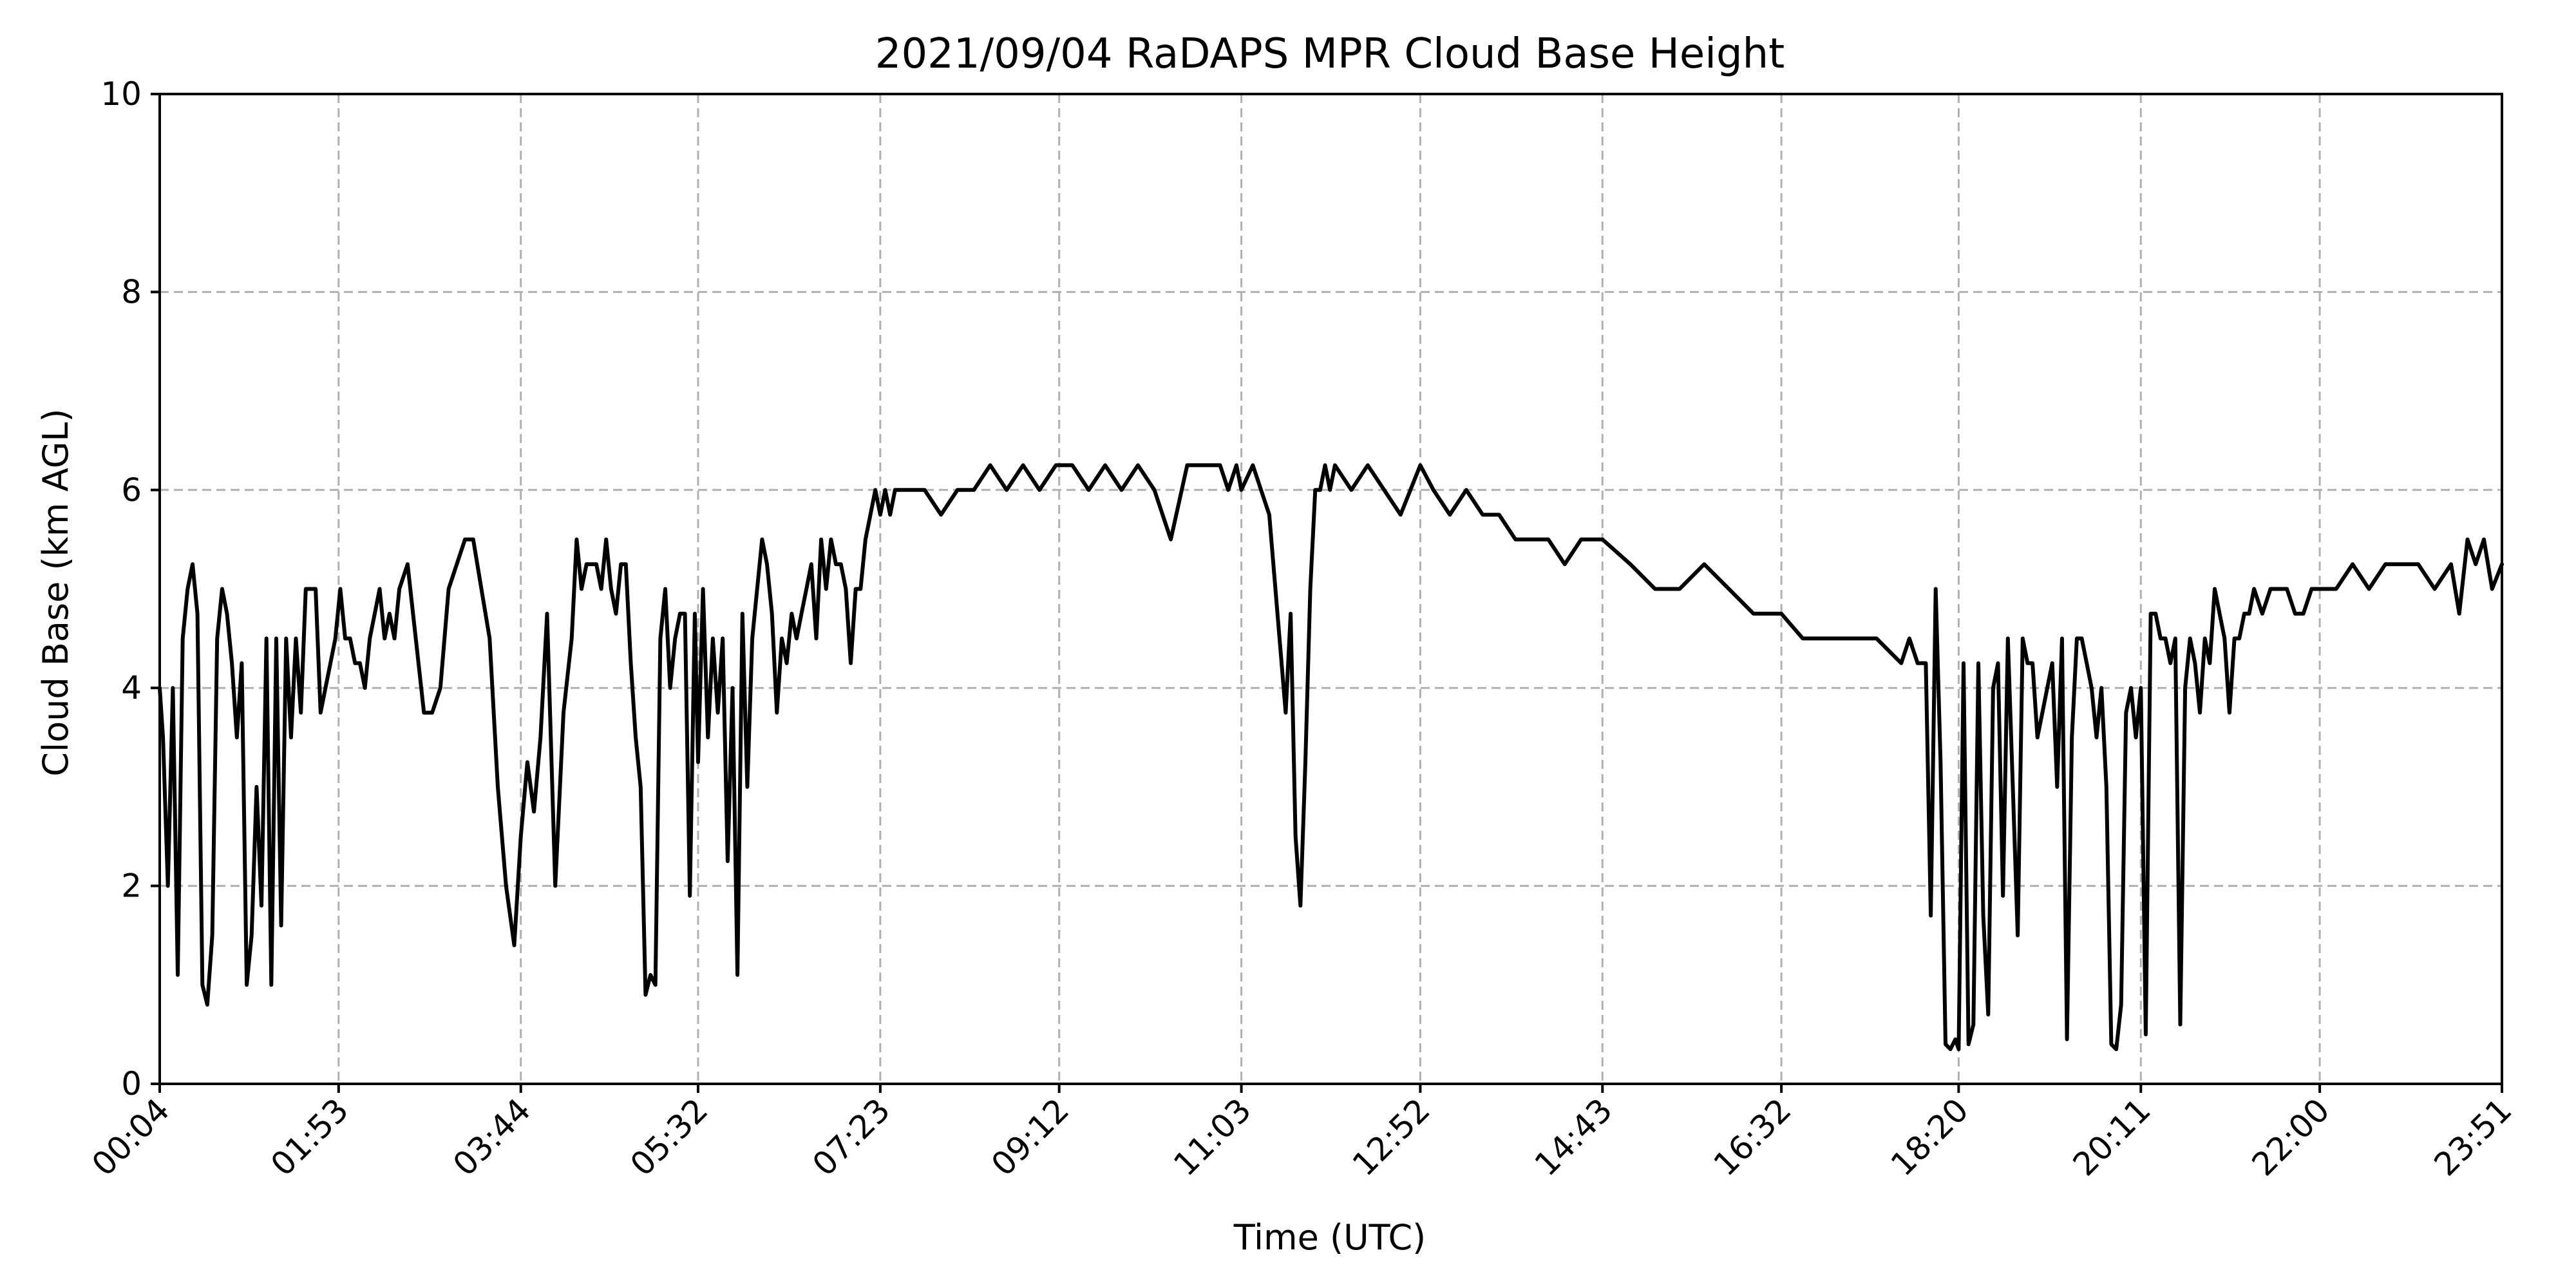  Describe the element at coordinates (1330, 54) in the screenshot. I see `chart-title: 2021/09/04 RaDAPS MPR Cloud Base Height` at that location.